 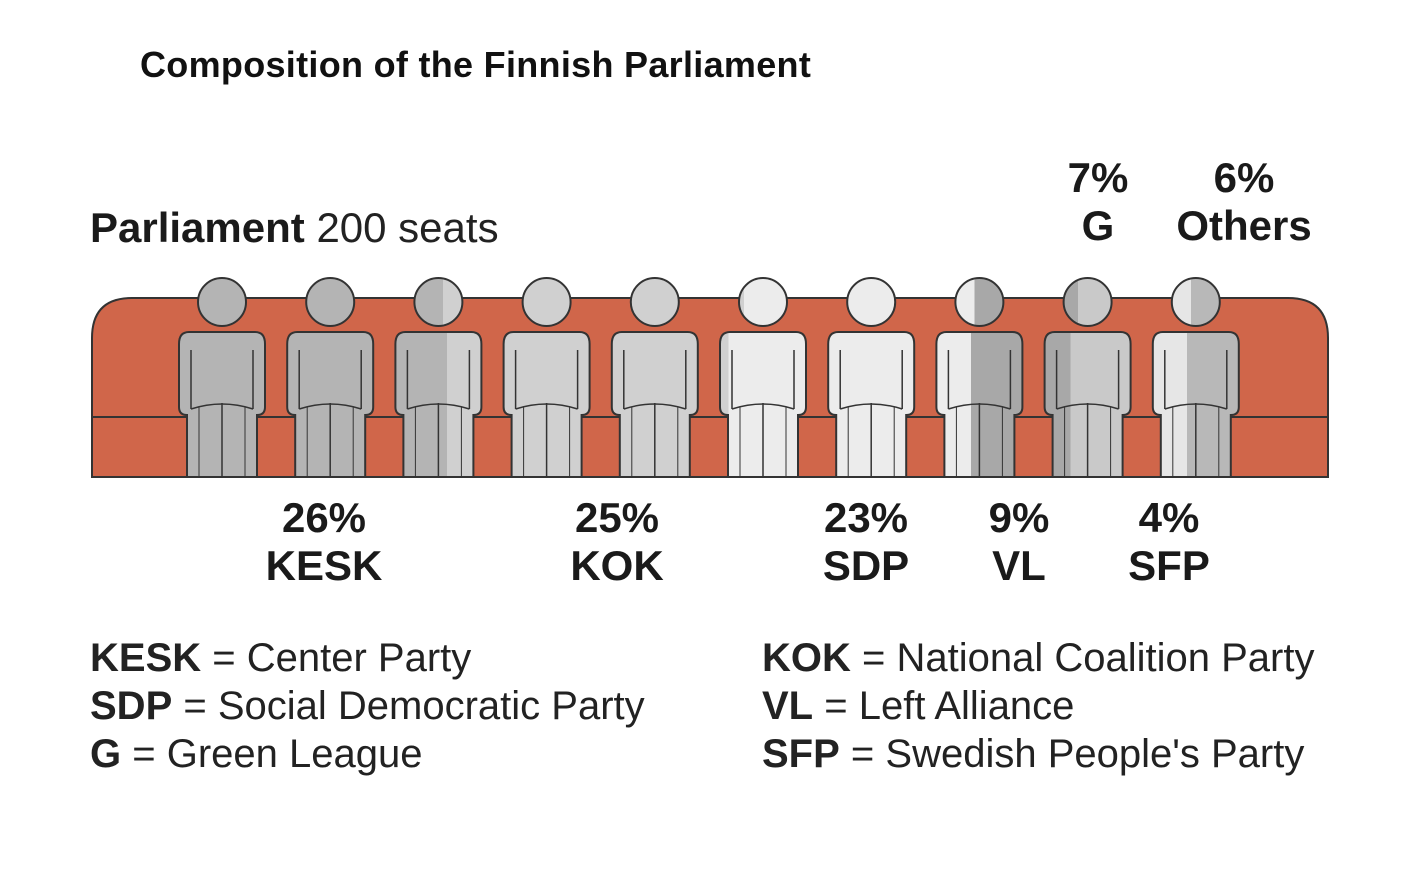 I want to click on legend-abbr: KESK, so click(x=146, y=658).